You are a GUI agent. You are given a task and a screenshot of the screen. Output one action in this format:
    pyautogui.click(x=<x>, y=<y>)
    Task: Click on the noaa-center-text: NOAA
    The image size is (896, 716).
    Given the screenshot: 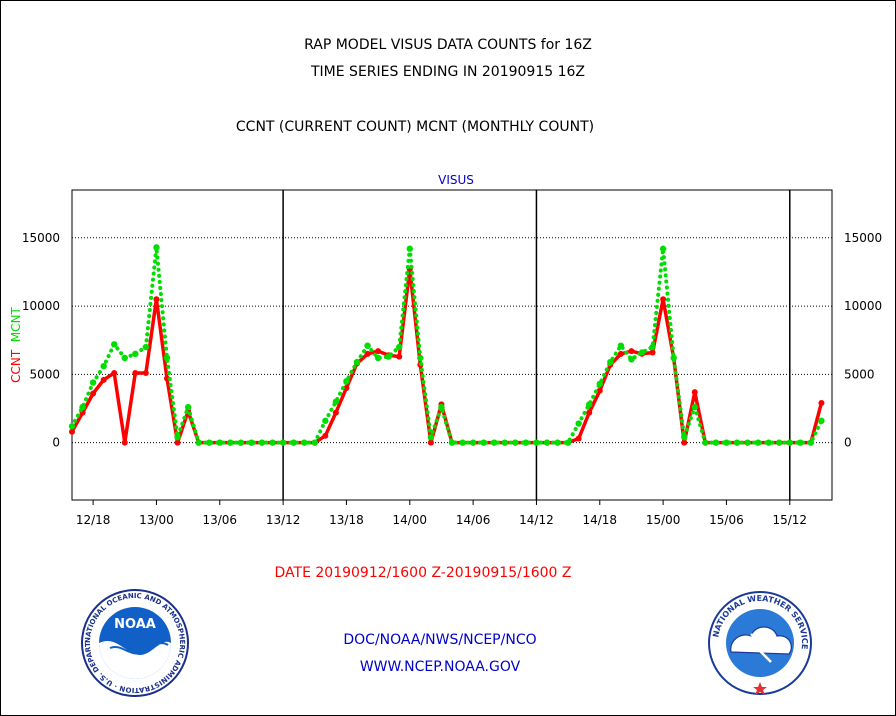 What is the action you would take?
    pyautogui.click(x=135, y=624)
    